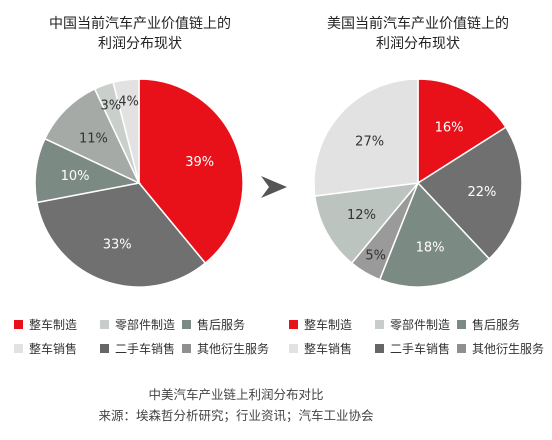  I want to click on us-legend-item: 售后服务, so click(488, 324).